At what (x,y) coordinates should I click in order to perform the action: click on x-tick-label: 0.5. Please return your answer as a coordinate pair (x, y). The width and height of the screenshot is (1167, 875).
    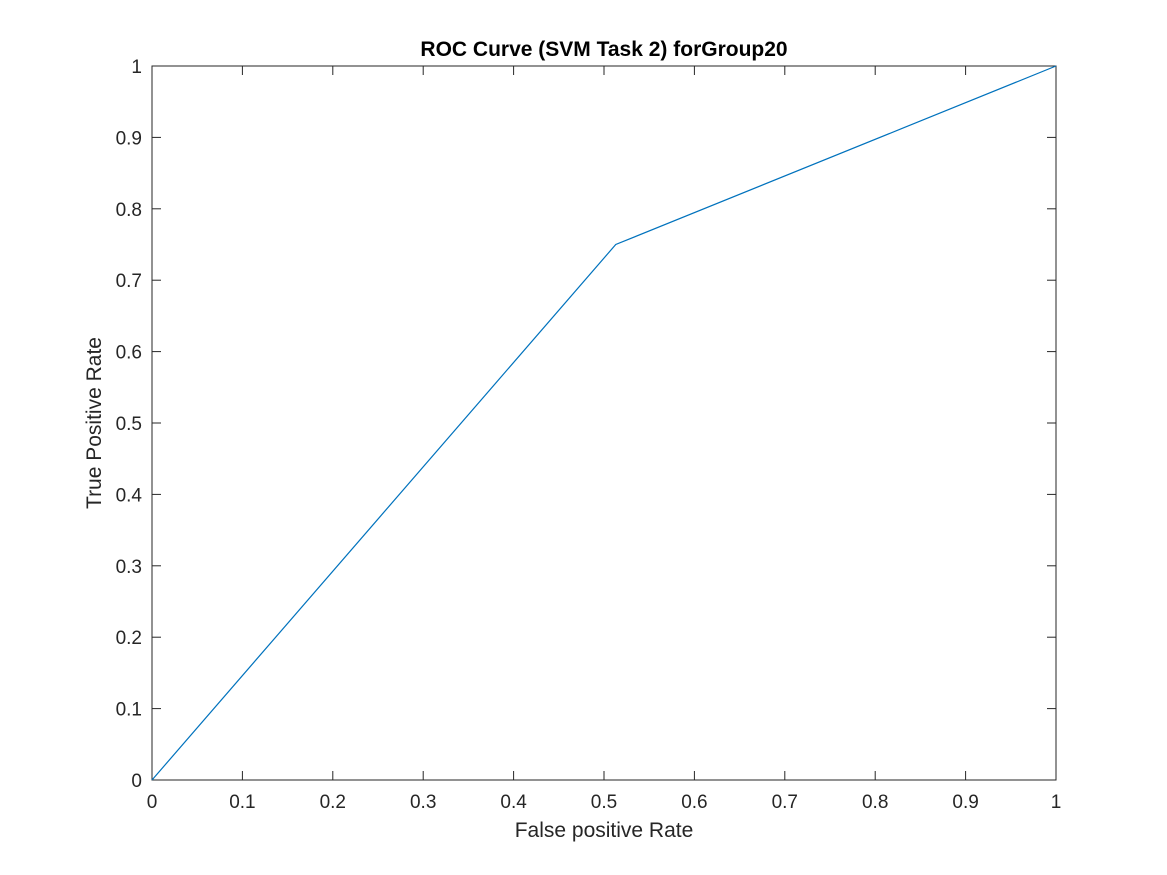
    Looking at the image, I should click on (604, 802).